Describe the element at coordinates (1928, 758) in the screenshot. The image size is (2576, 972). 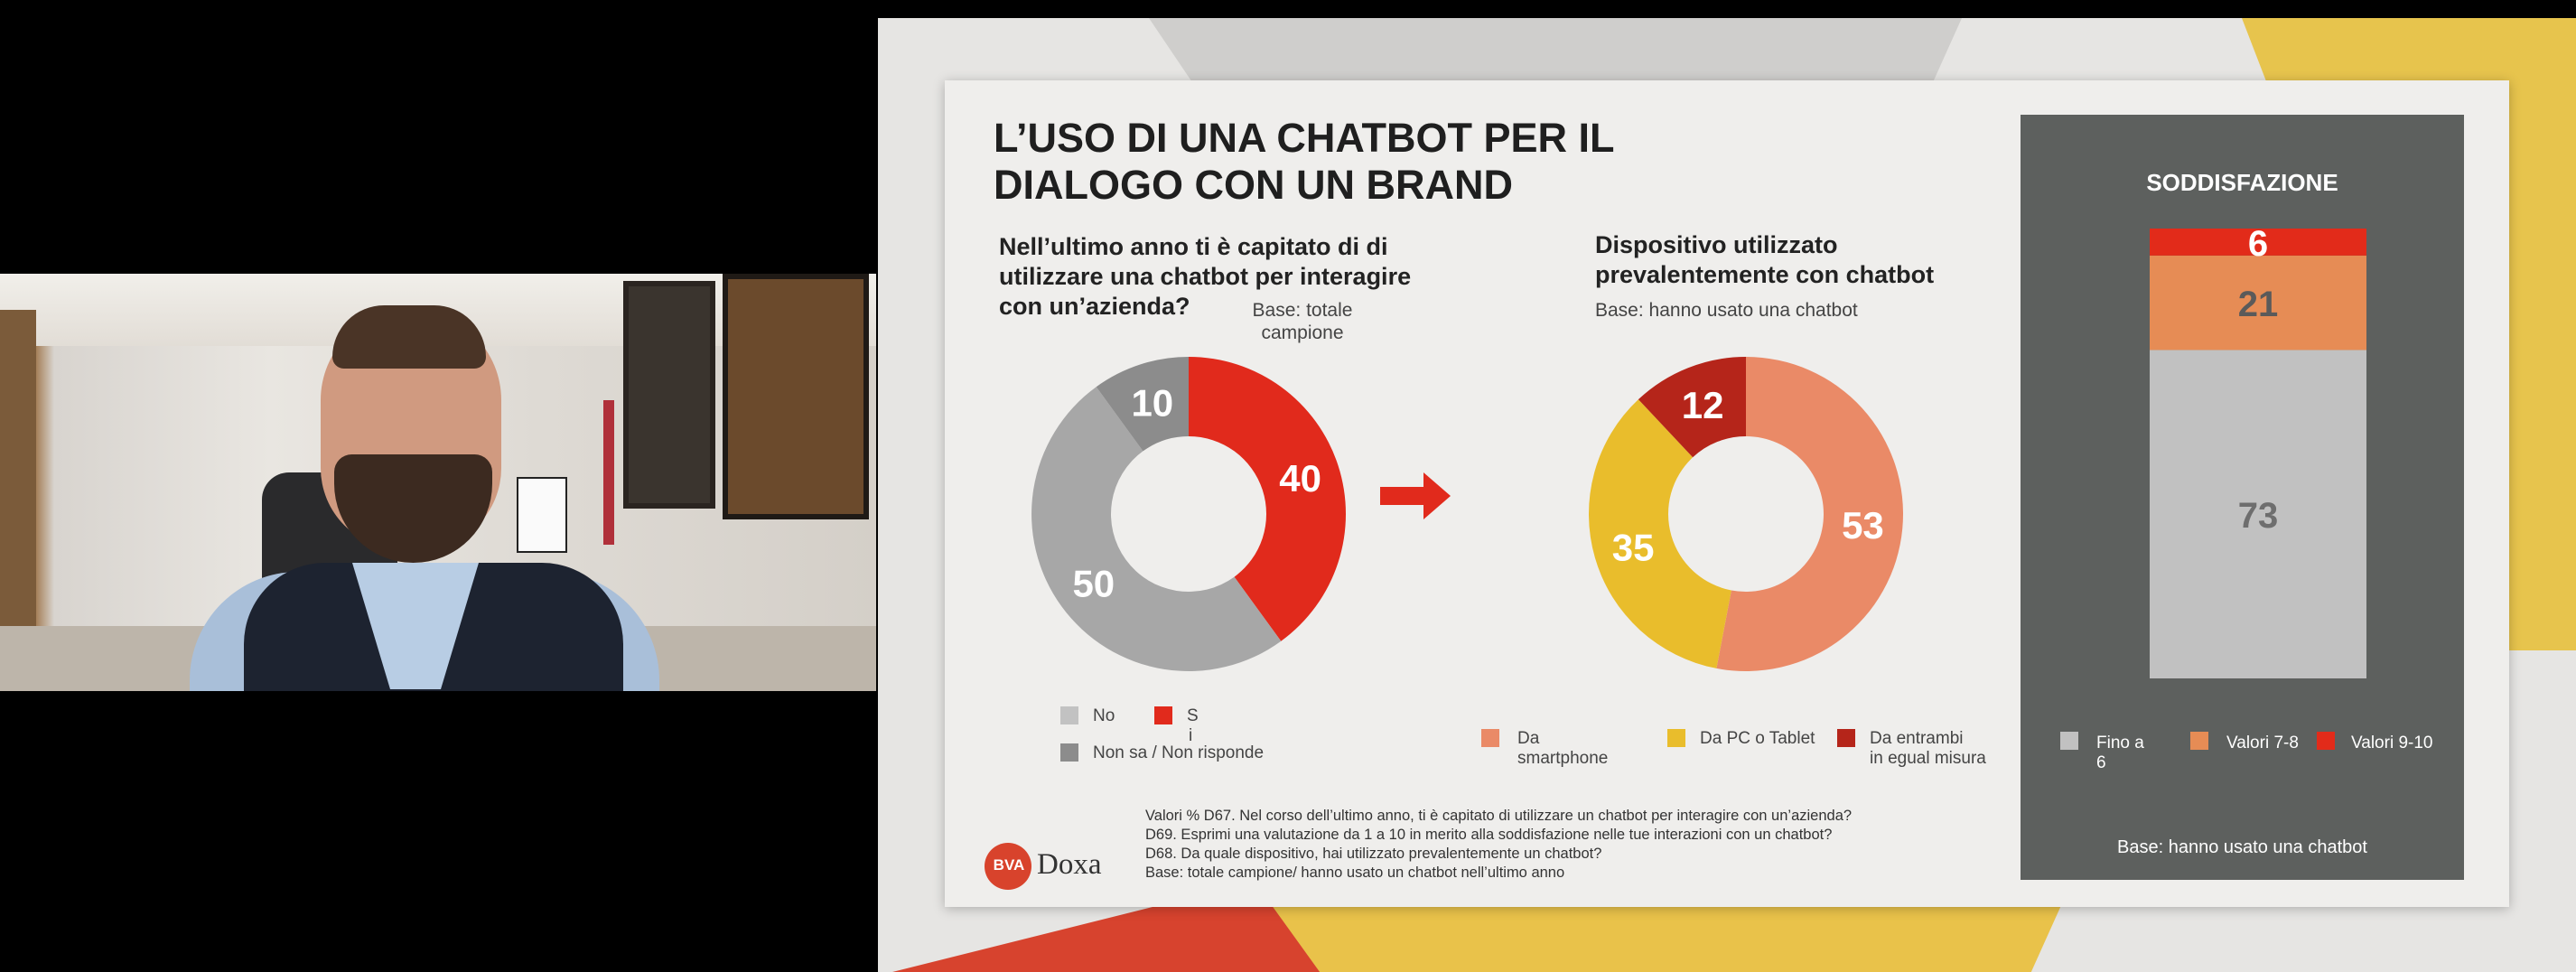
I see `legend-label-both-b: in egual misura` at that location.